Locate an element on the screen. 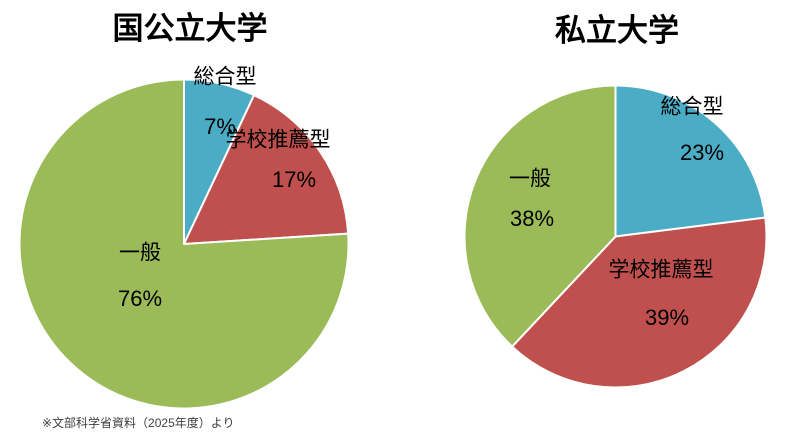 Image resolution: width=800 pixels, height=438 pixels. slice-label-private-suisen: 学校推薦型 is located at coordinates (661, 270).